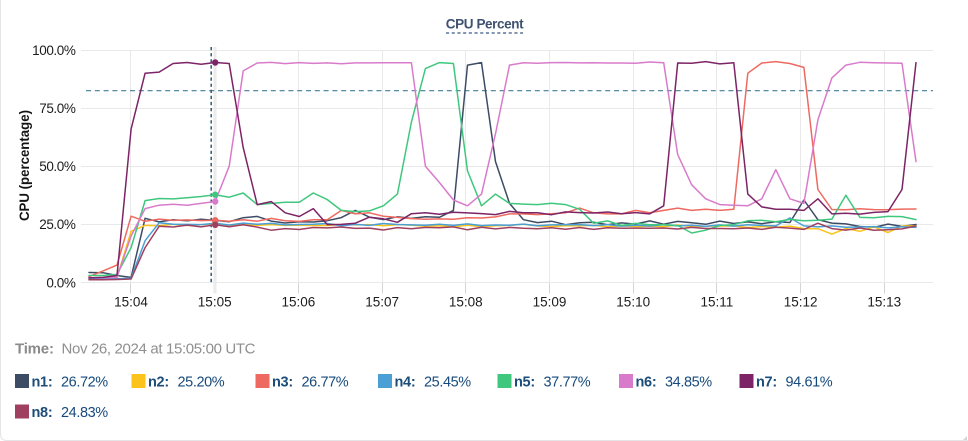 The width and height of the screenshot is (968, 441). I want to click on svg-text: Nov 26, 2024 at 15:05:00 UTC, so click(159, 349).